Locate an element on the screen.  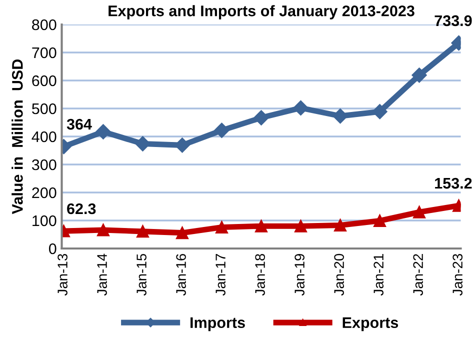
y-tick-label: 800 is located at coordinates (44, 24).